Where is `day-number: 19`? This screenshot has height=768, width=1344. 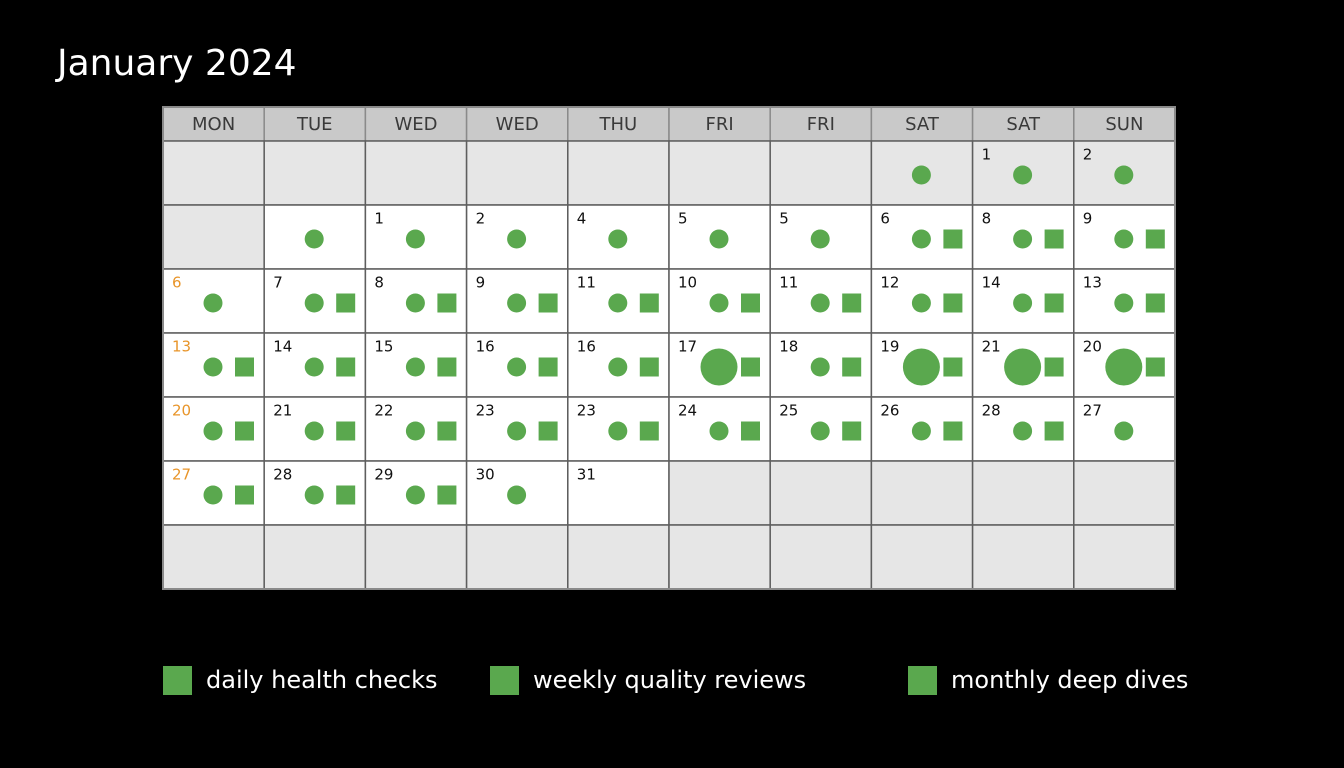
day-number: 19 is located at coordinates (889, 347).